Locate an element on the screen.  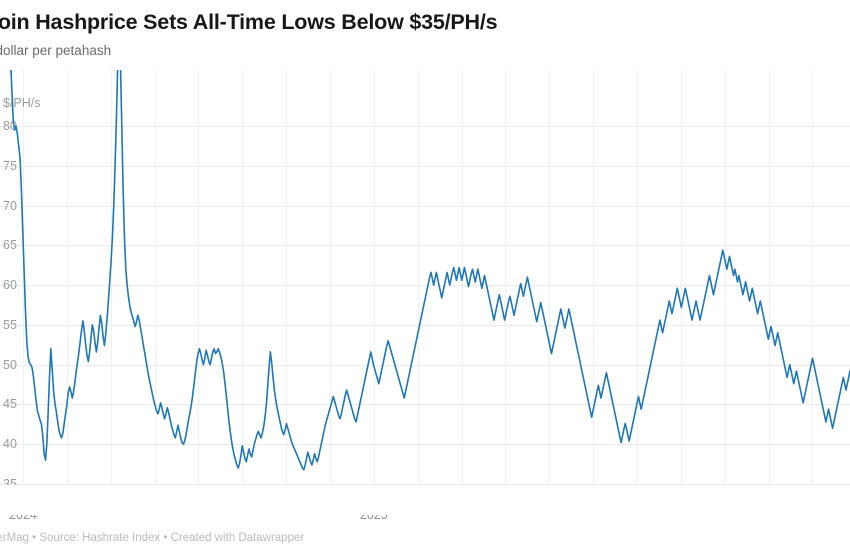
y-axis-tick-45: 45 is located at coordinates (10, 404).